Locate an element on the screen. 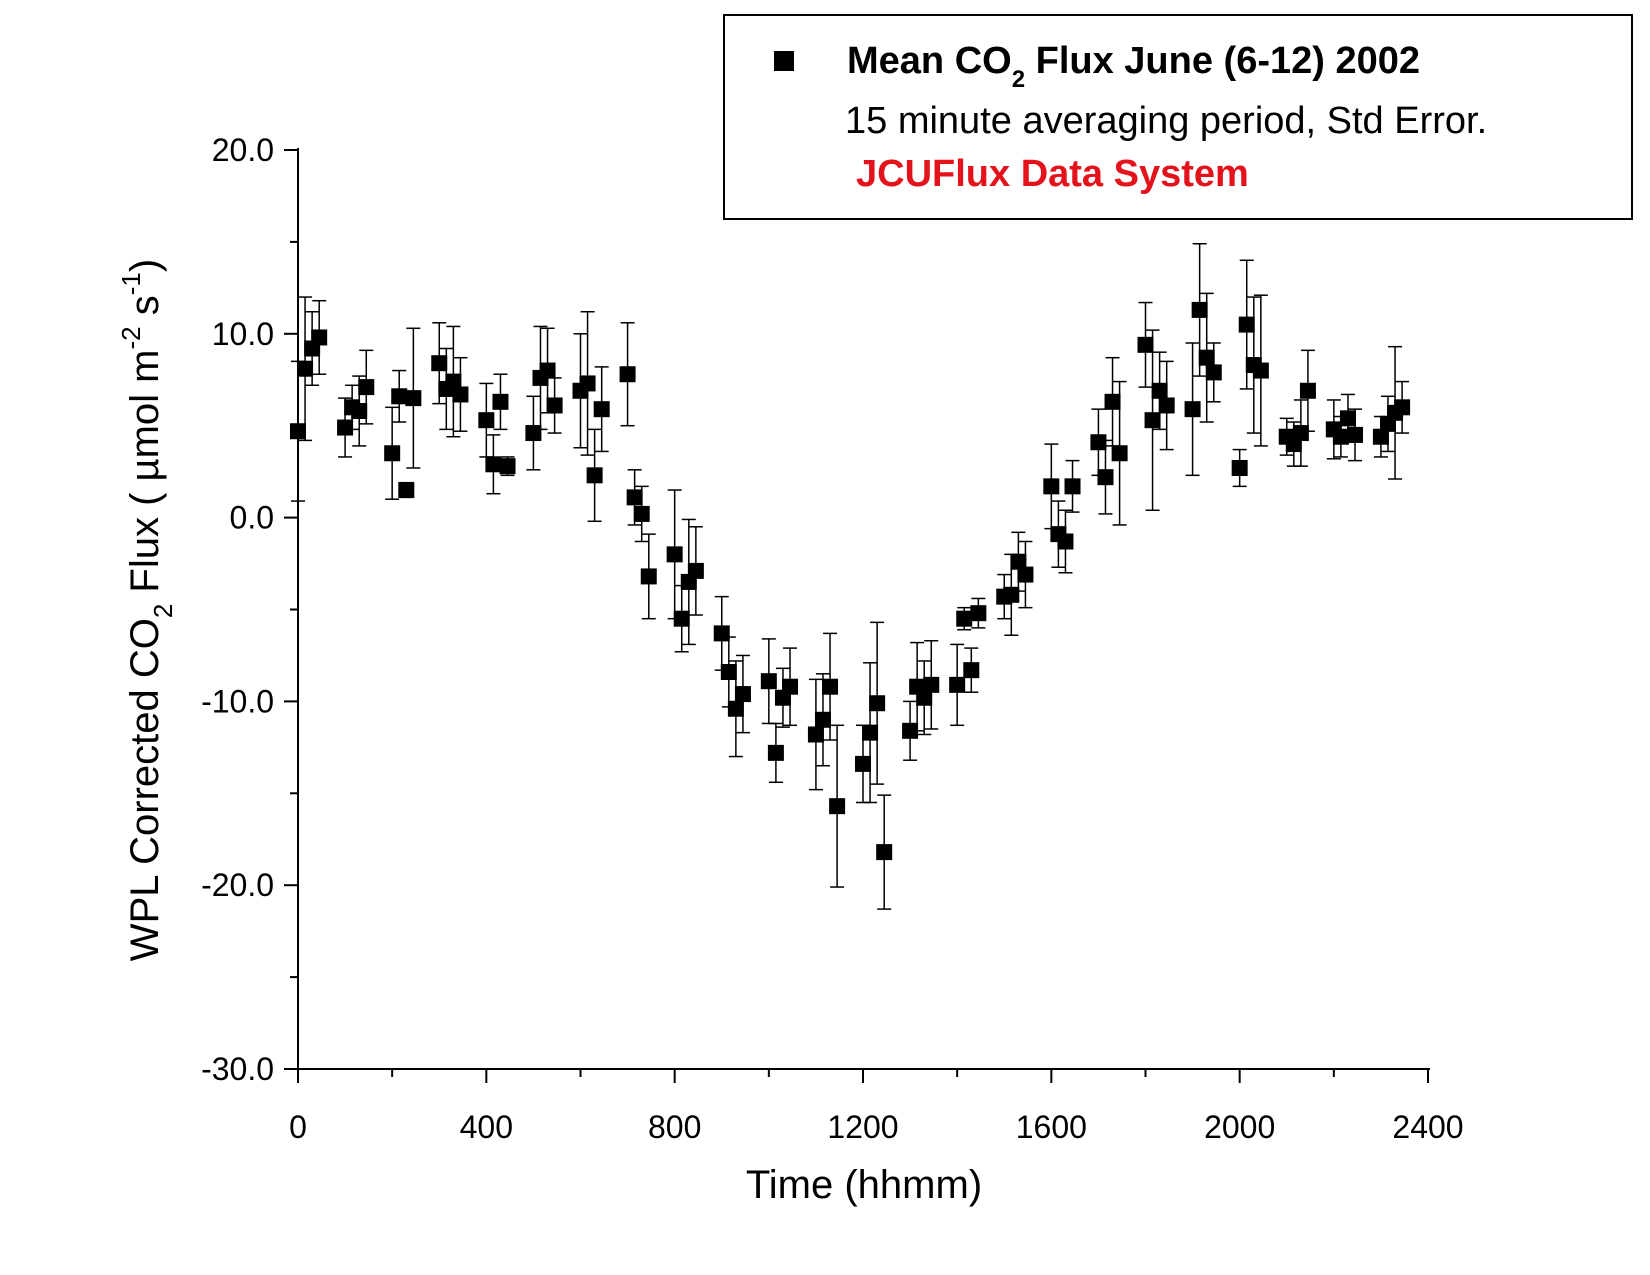 Image resolution: width=1650 pixels, height=1275 pixels. y-axis-tick-labels: 20.0 10.0 0.0 -10.0 -20.0 -30.0 is located at coordinates (237, 609).